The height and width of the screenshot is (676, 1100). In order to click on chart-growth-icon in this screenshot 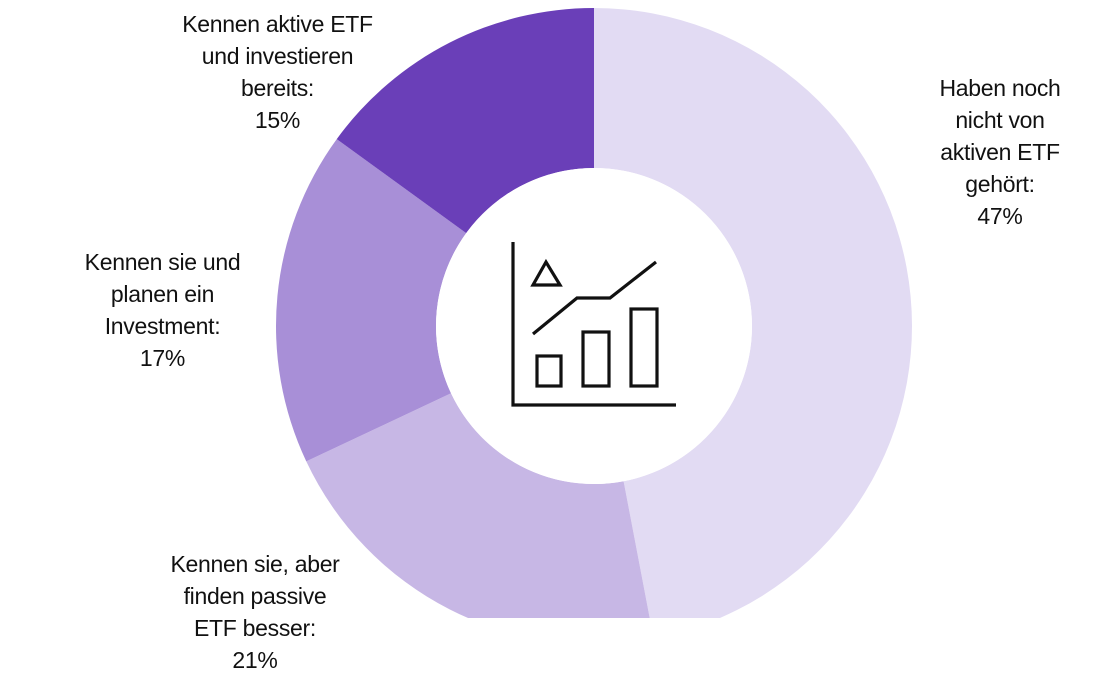, I will do `click(593, 324)`.